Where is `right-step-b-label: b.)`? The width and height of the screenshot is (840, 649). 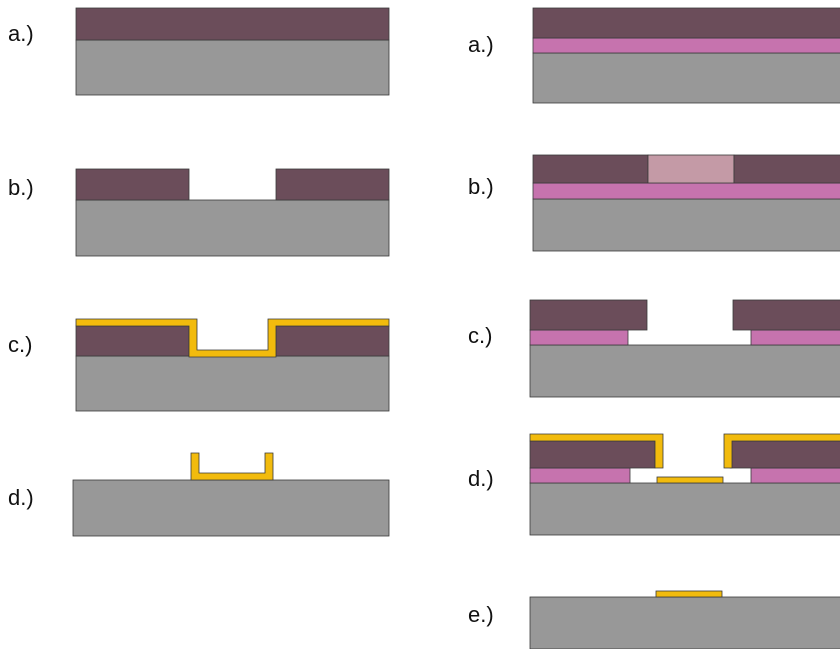 right-step-b-label: b.) is located at coordinates (481, 186).